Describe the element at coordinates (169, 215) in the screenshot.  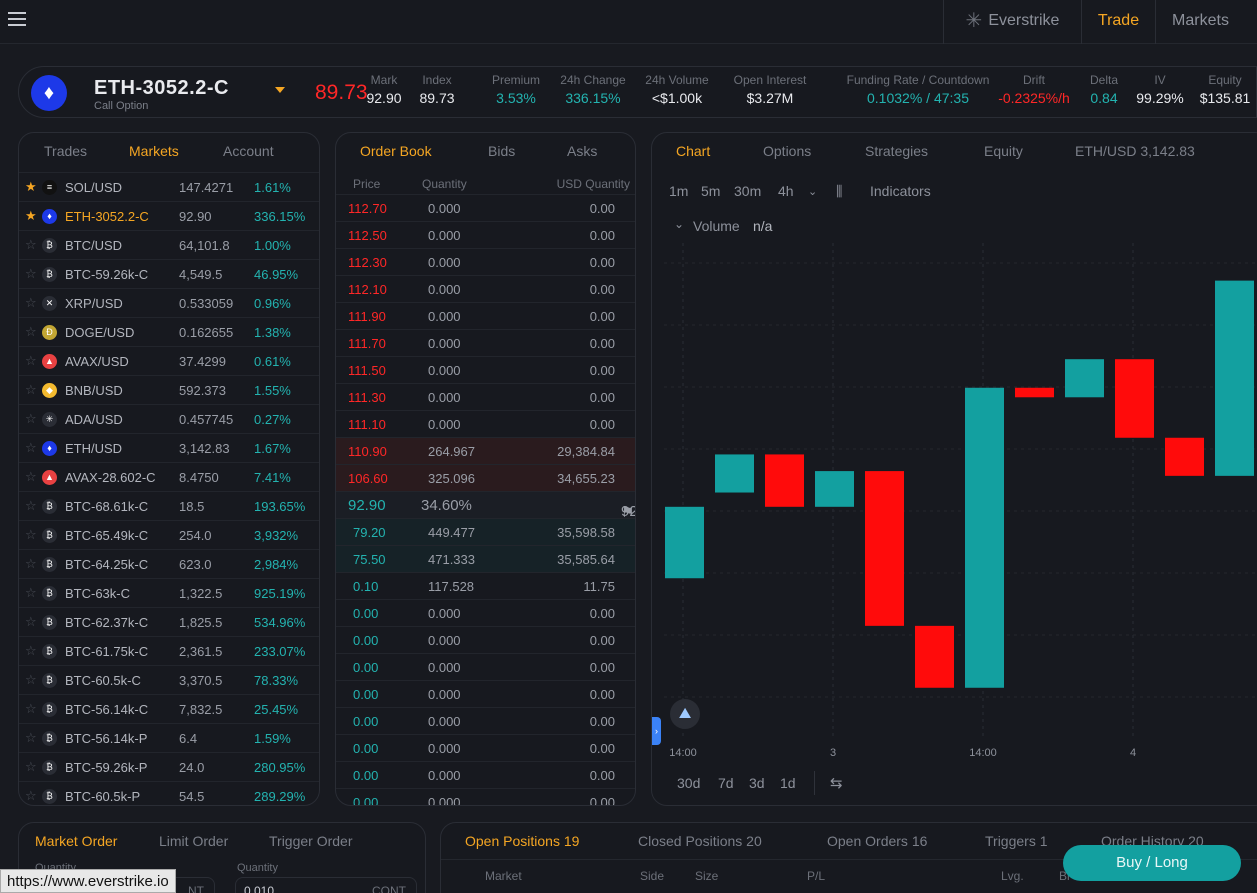
I see `market-row: ★ ♦ ETH-3052.2-C 92.90 336.15%` at that location.